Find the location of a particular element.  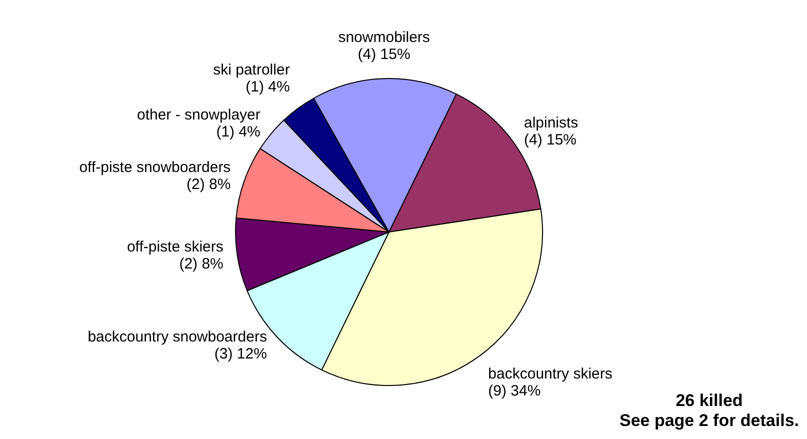

text: 26 killed is located at coordinates (709, 401).